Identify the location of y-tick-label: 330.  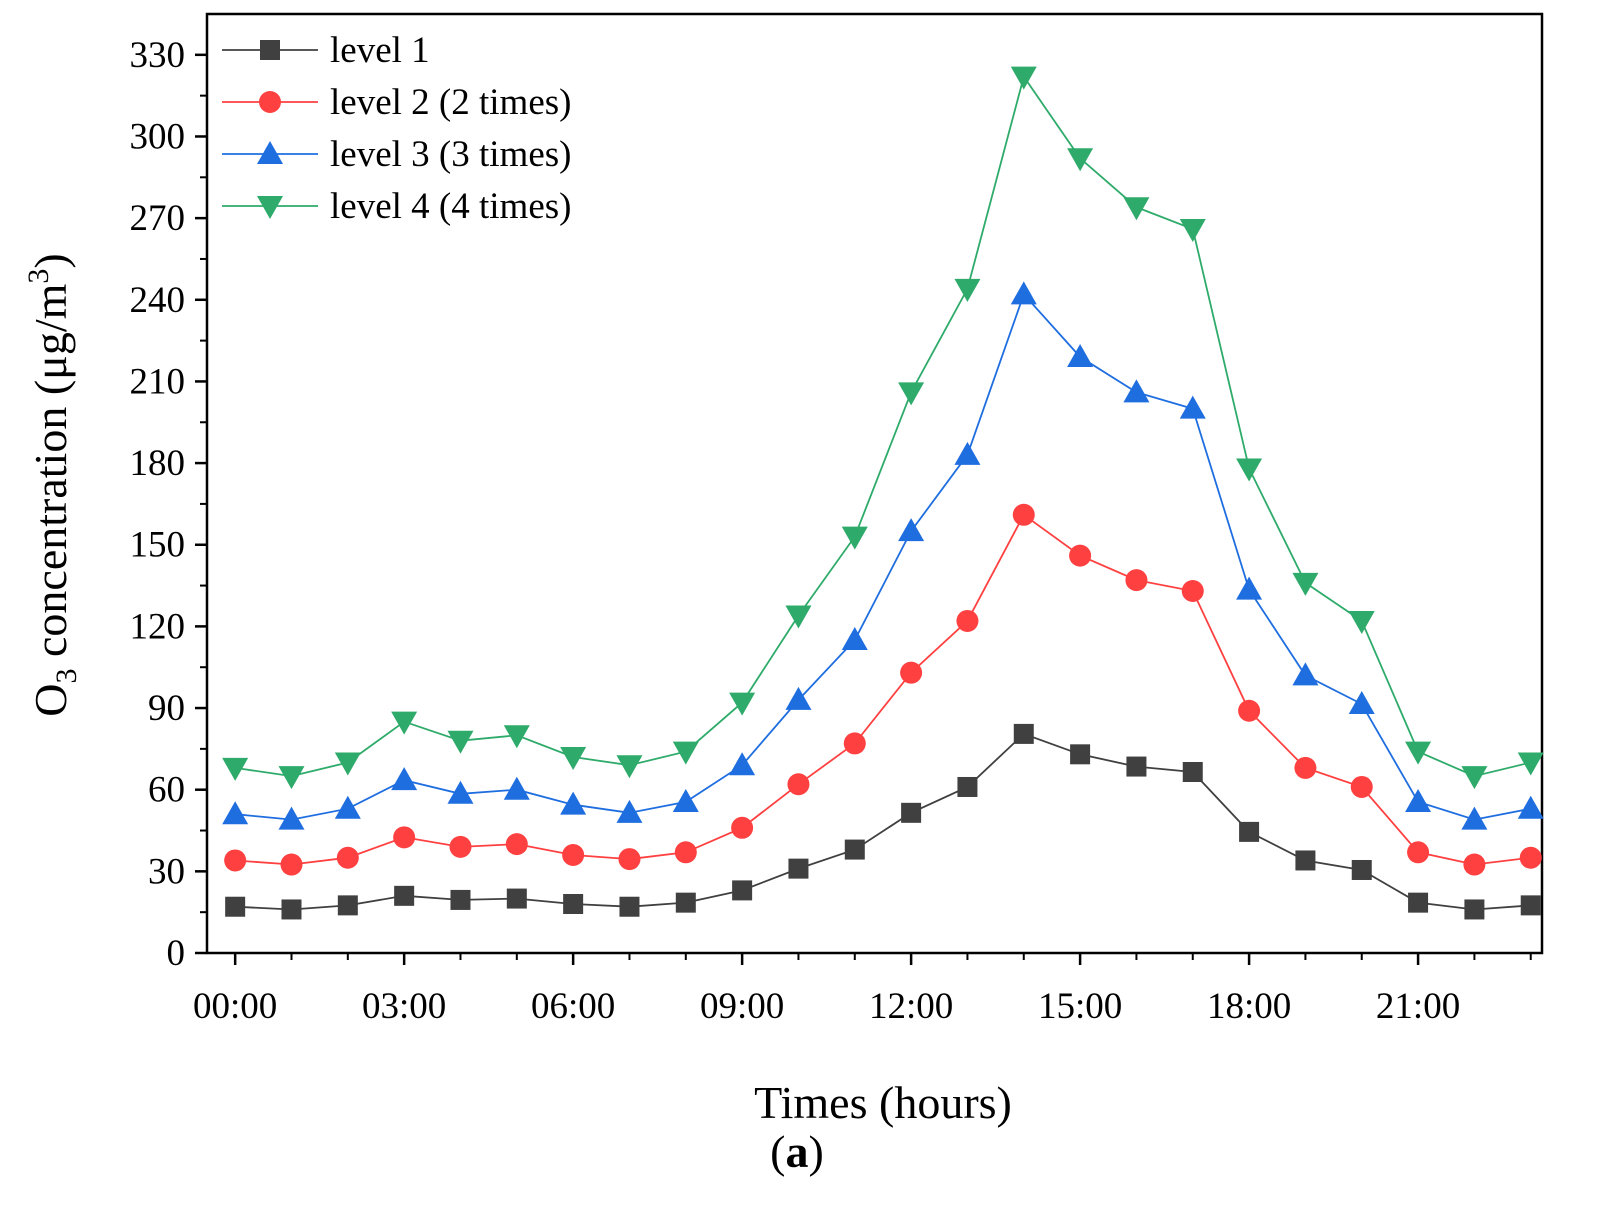
(158, 55).